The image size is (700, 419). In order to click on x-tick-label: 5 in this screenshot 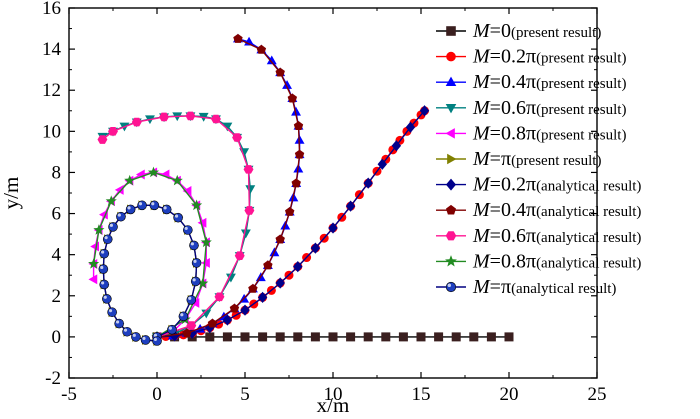, I will do `click(245, 394)`.